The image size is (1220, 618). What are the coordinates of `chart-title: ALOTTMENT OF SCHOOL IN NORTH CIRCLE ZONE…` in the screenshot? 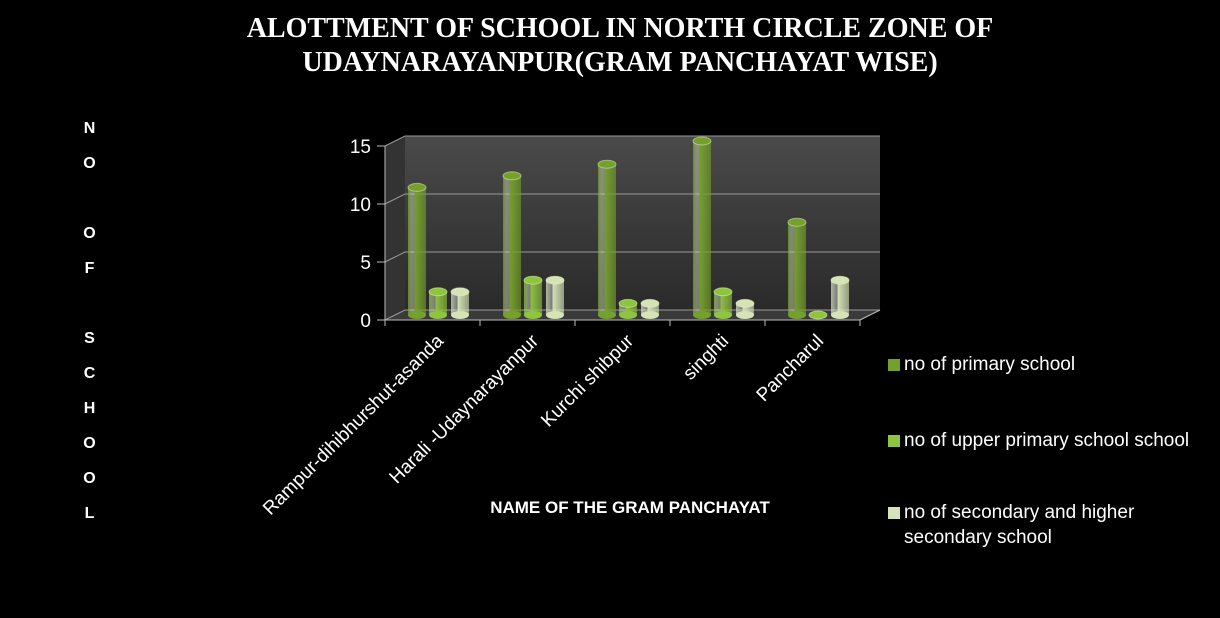 It's located at (620, 45).